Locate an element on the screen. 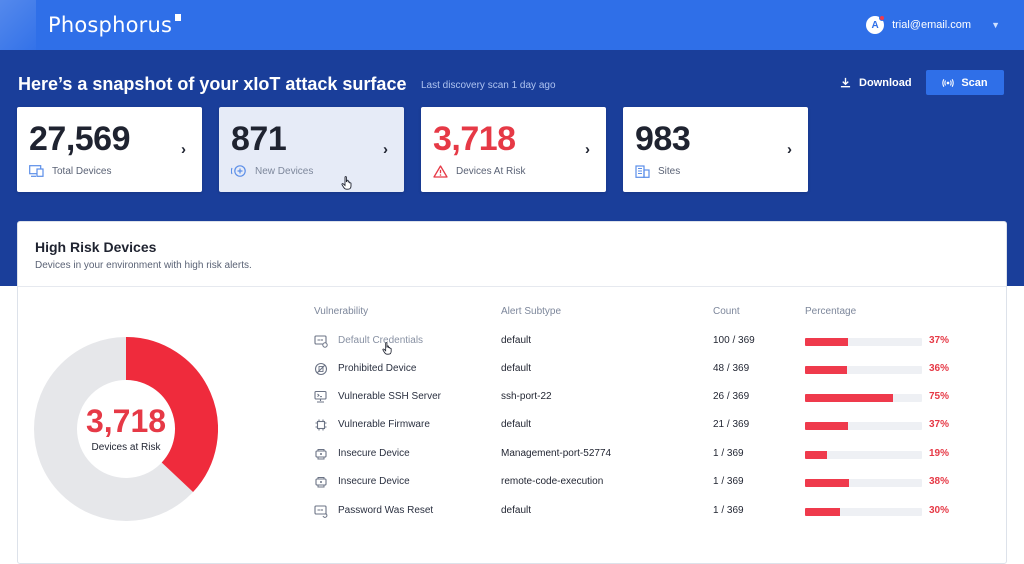 Image resolution: width=1024 pixels, height=564 pixels. donut-center: 3,718 Devices at Risk is located at coordinates (126, 429).